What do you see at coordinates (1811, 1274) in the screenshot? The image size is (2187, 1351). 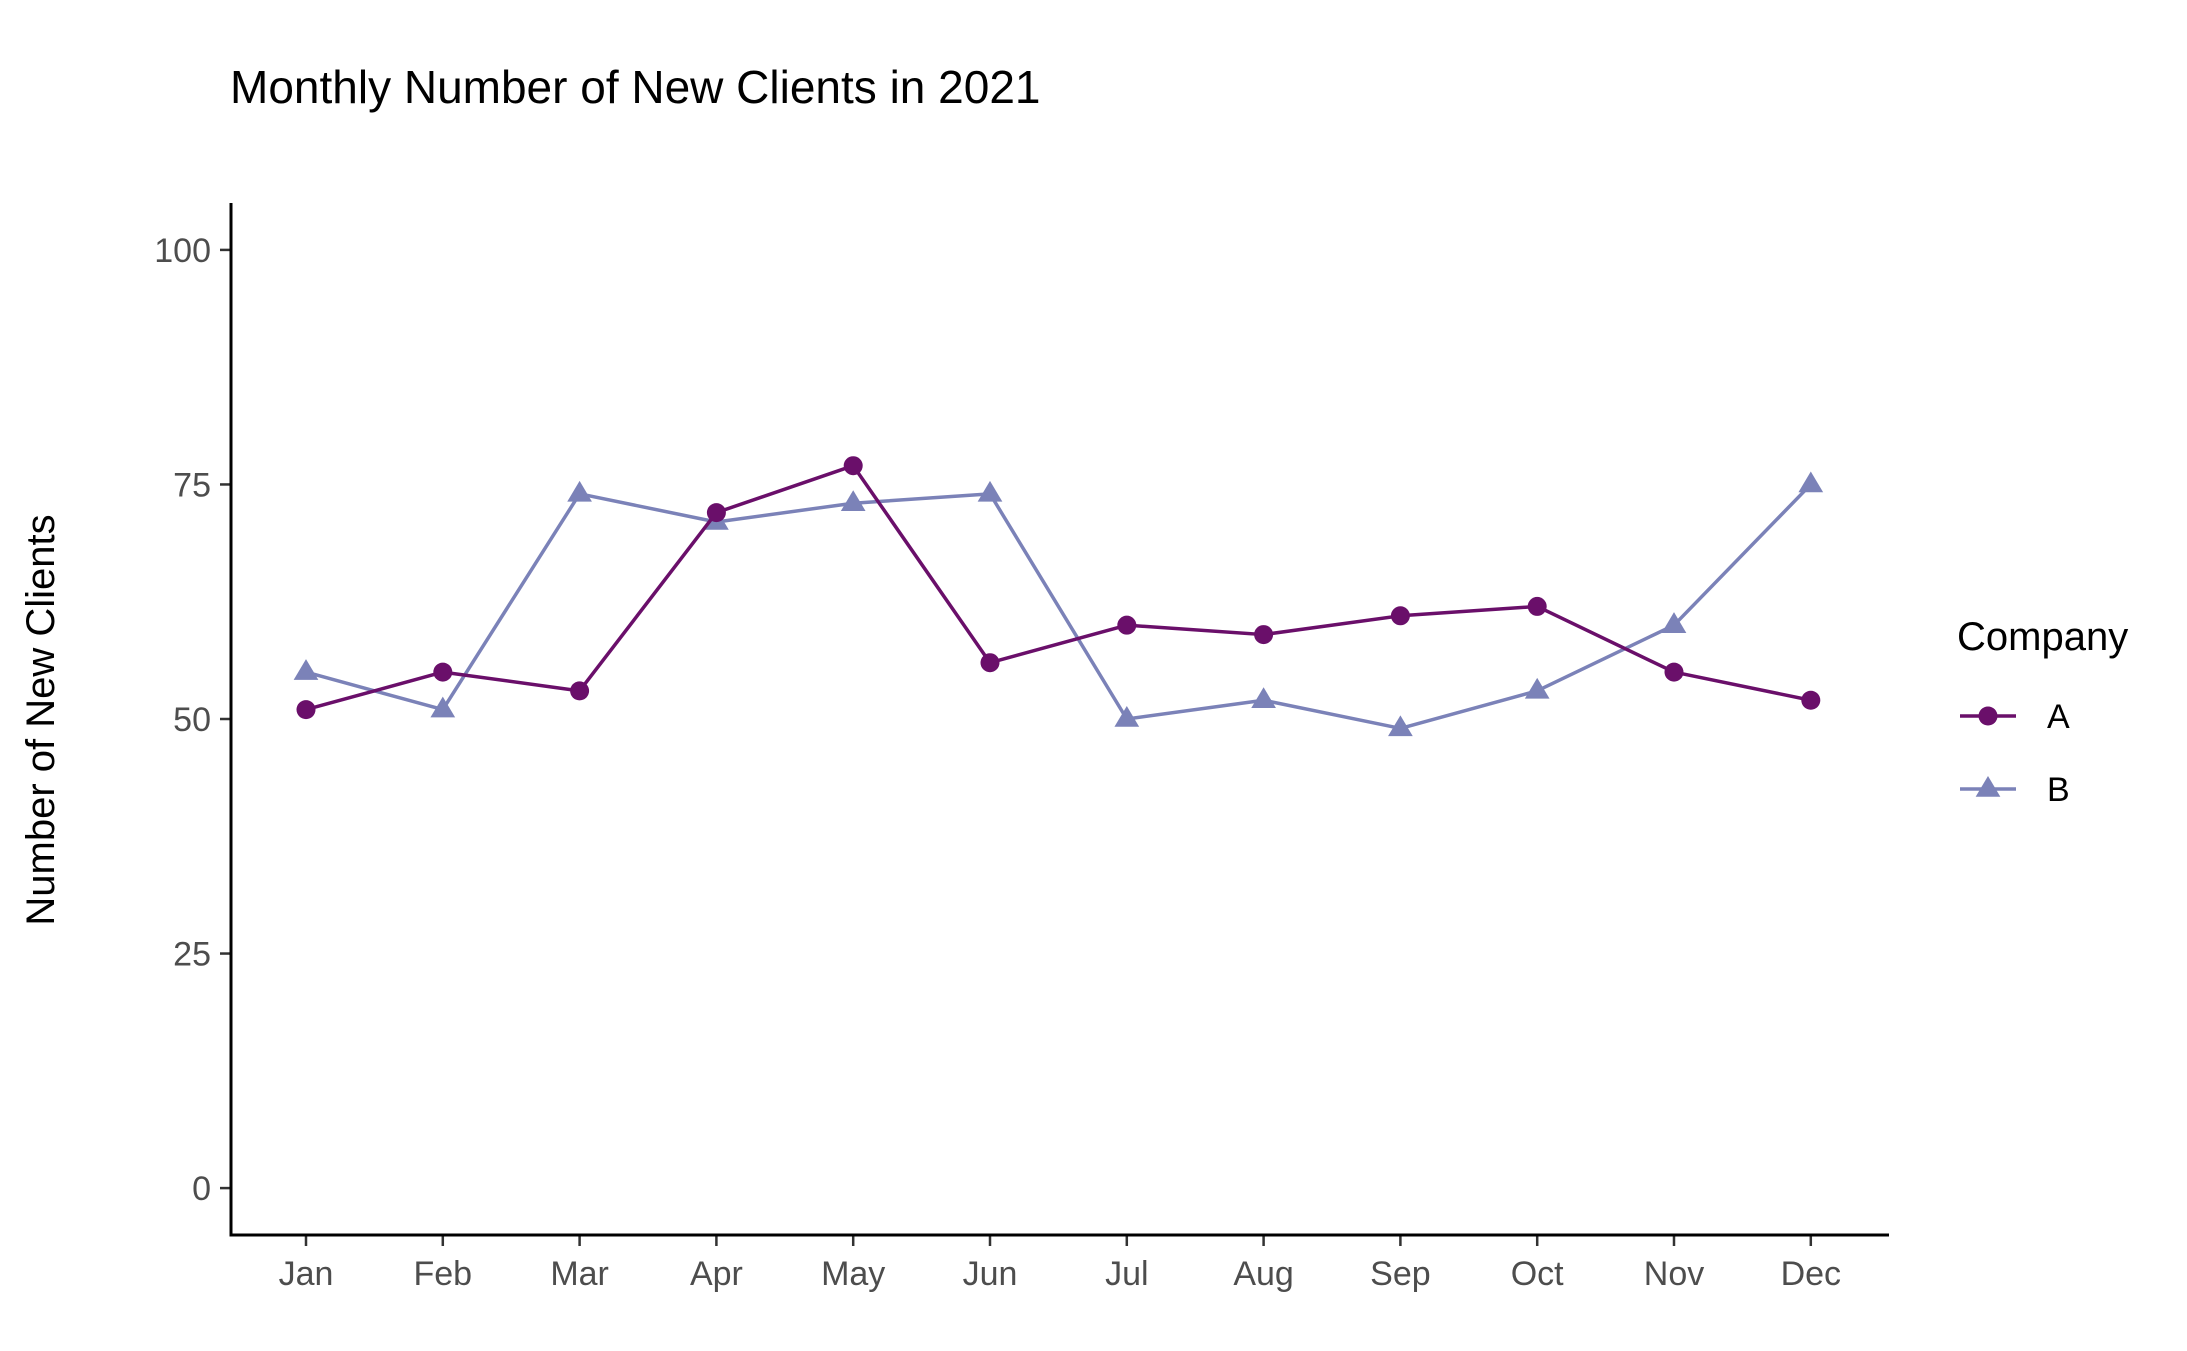 I see `x-tick-label: Dec` at bounding box center [1811, 1274].